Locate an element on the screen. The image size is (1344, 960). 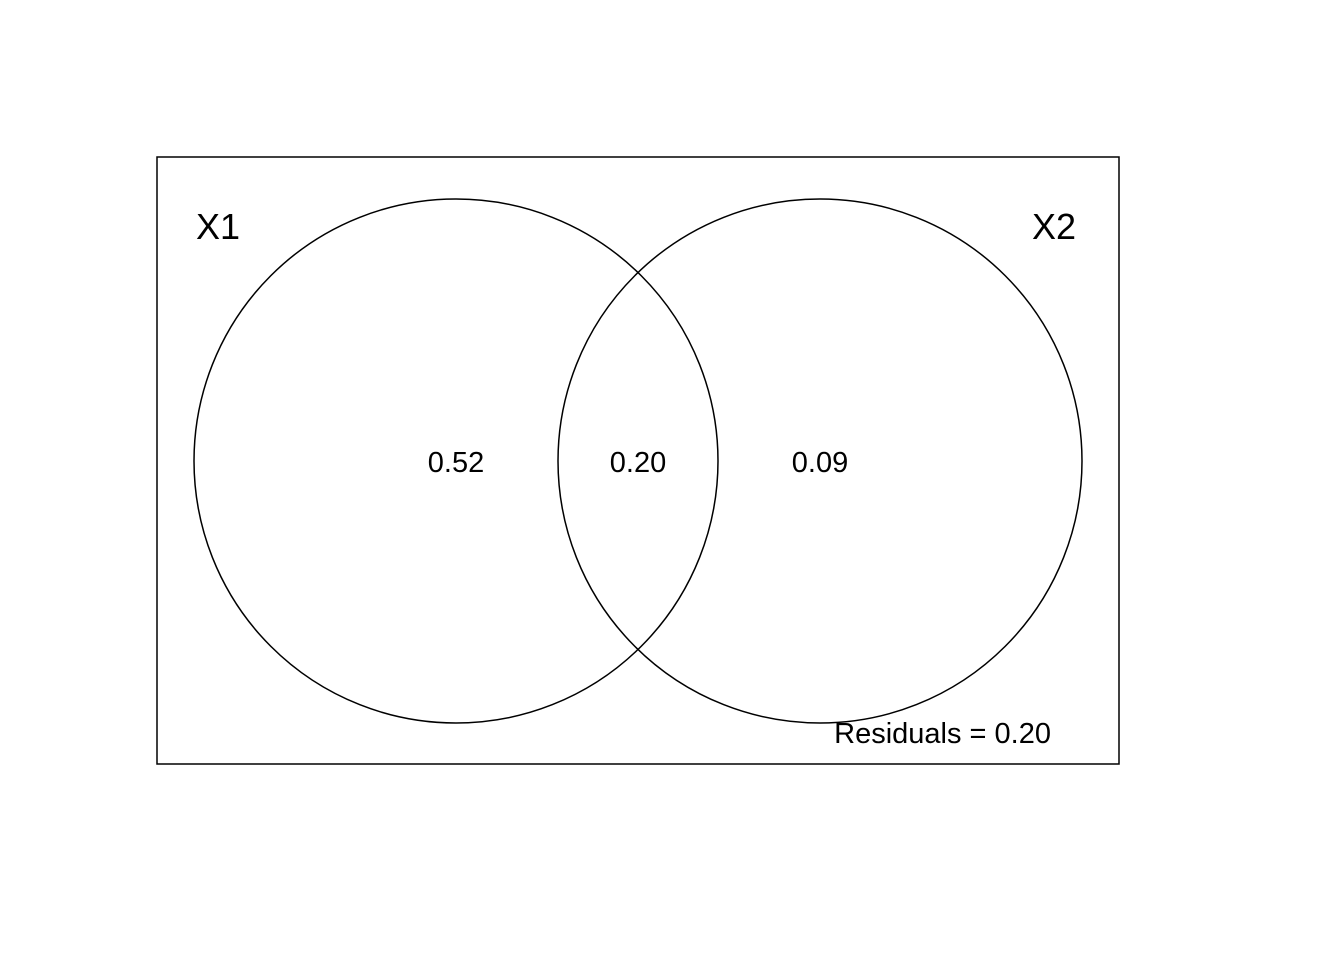
overlap-value: 0.20 is located at coordinates (638, 463).